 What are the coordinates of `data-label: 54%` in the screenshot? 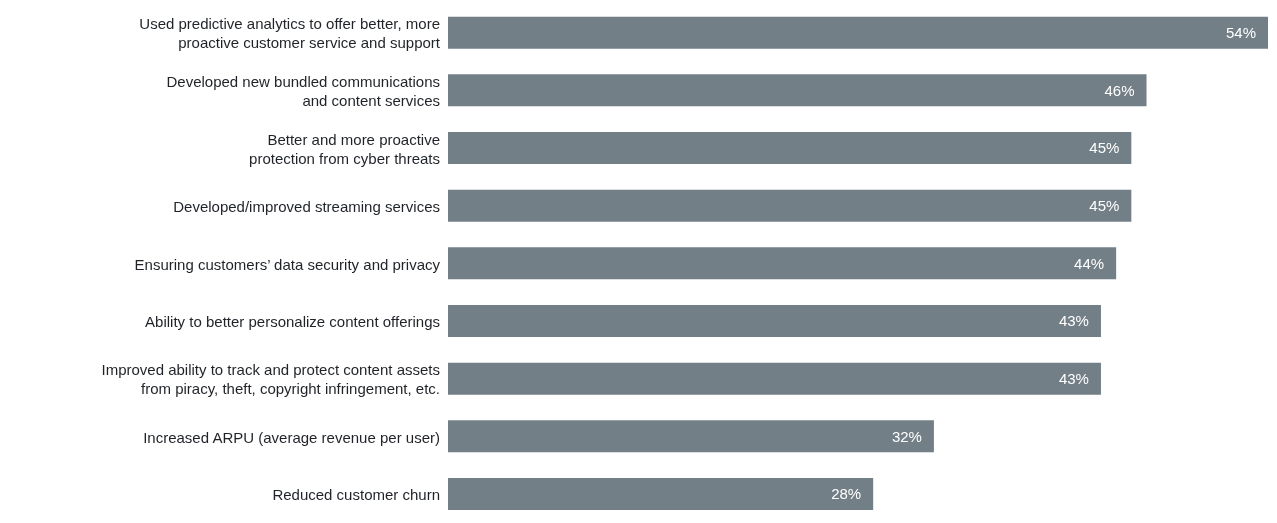 It's located at (1240, 33).